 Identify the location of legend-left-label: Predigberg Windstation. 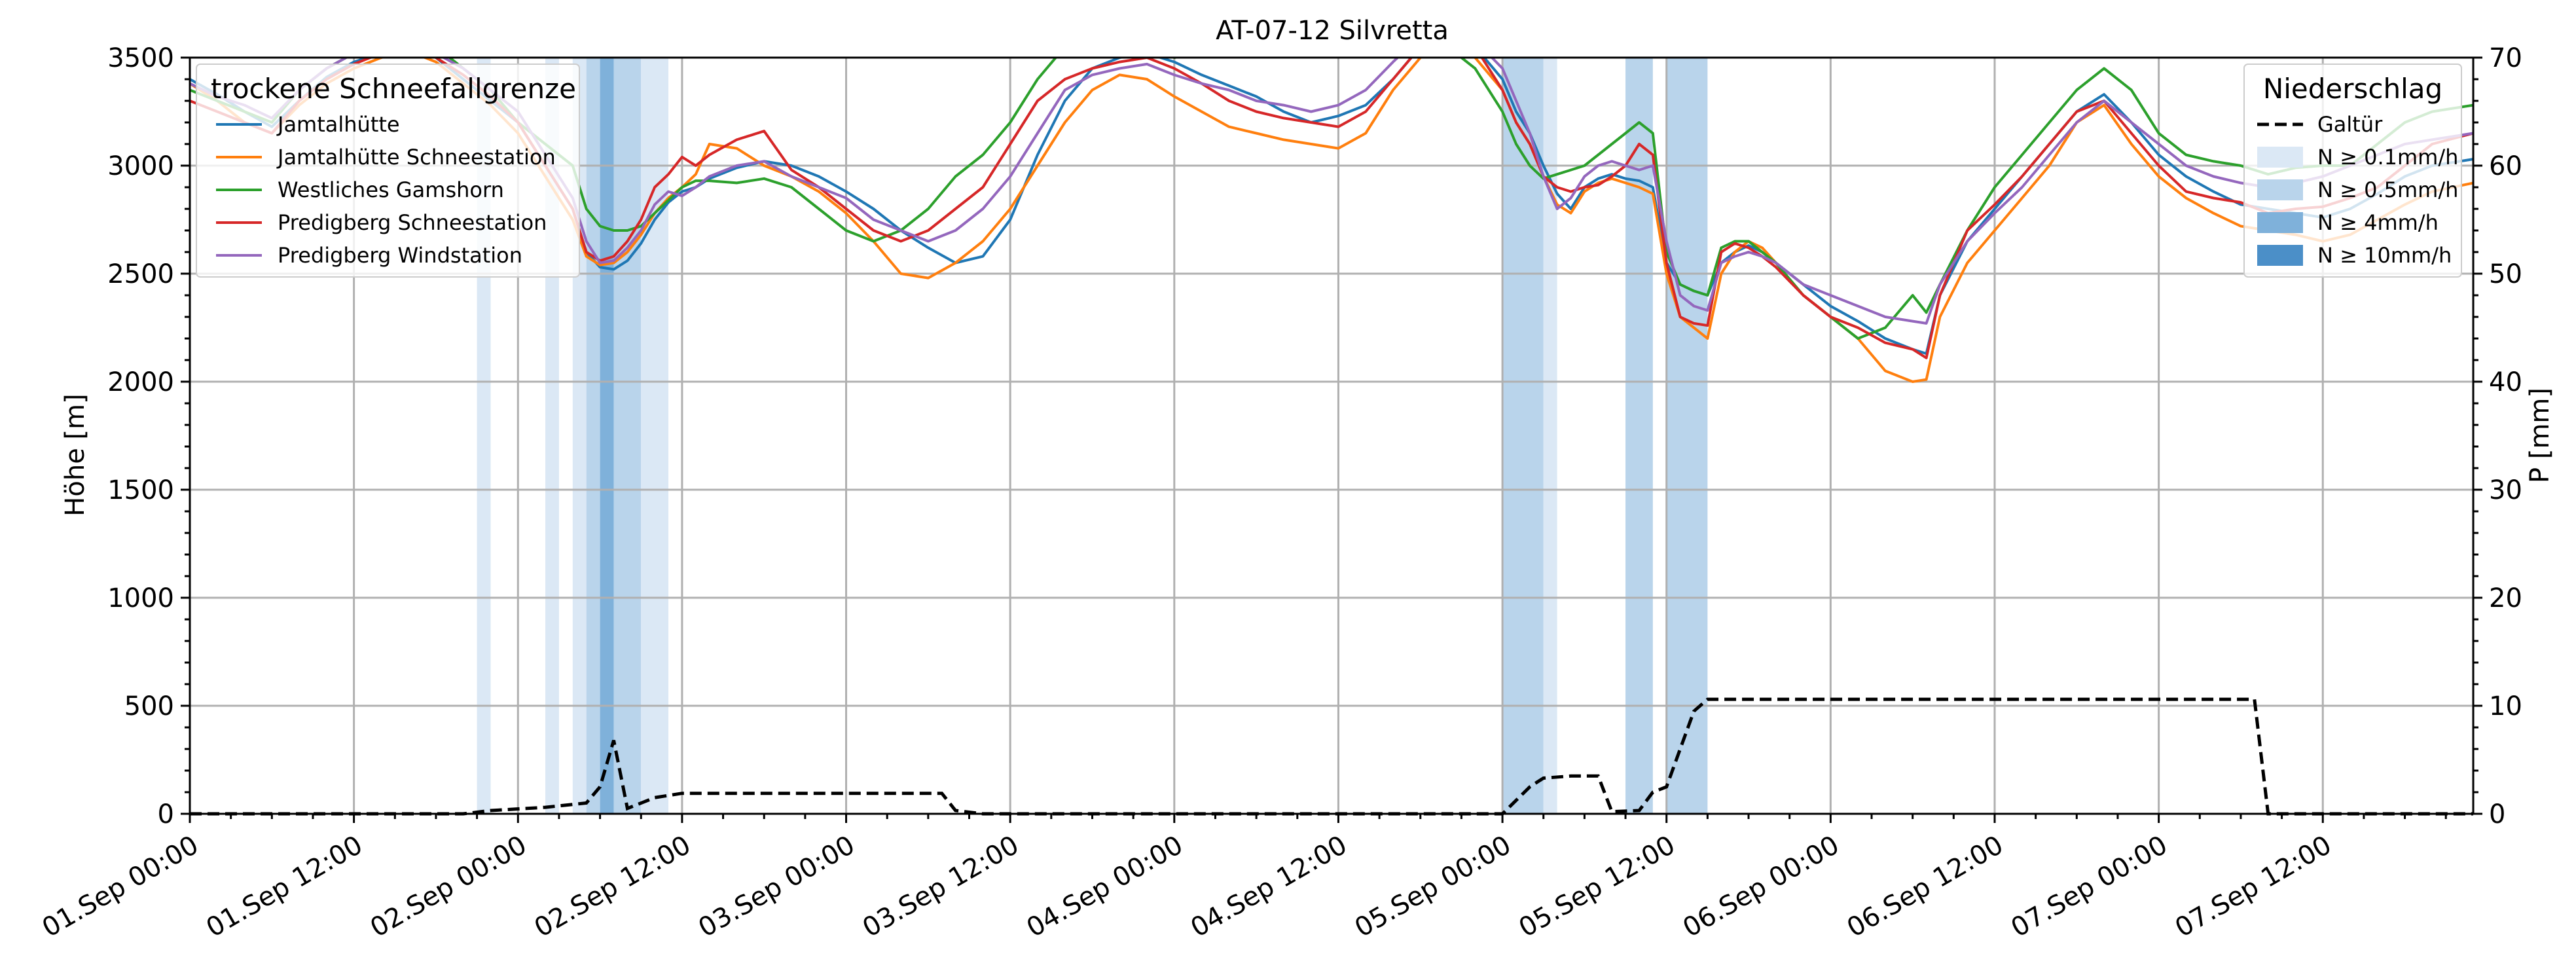
(400, 256).